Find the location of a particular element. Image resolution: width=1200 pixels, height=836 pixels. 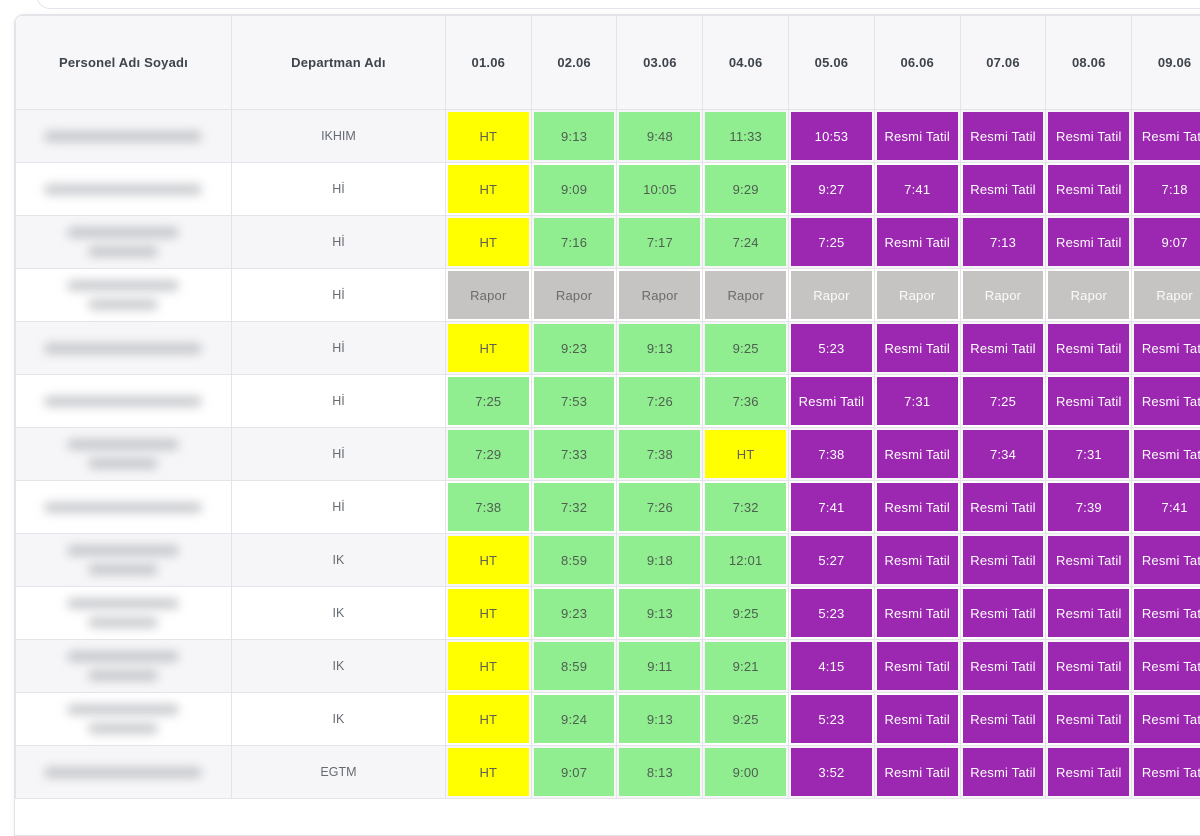

attendance-cell: 7:18 is located at coordinates (1166, 189).